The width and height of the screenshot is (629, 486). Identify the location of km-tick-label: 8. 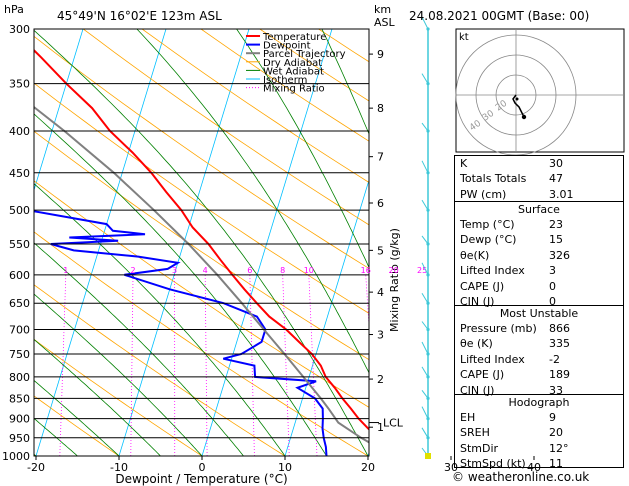
(380, 108).